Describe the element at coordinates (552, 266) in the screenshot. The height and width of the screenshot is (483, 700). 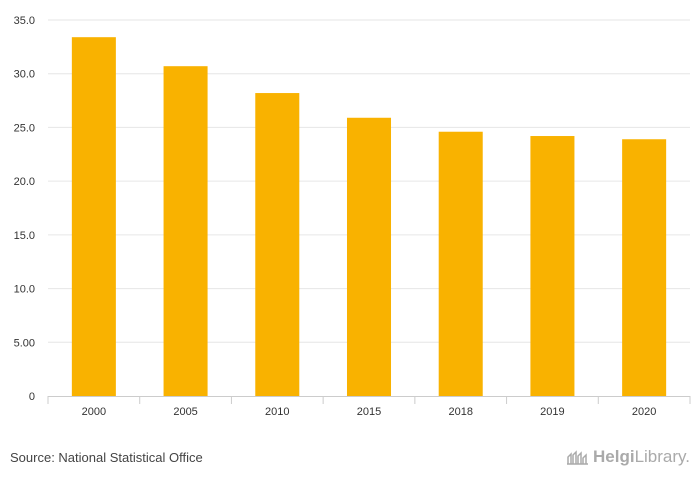
I see `bar-2019` at that location.